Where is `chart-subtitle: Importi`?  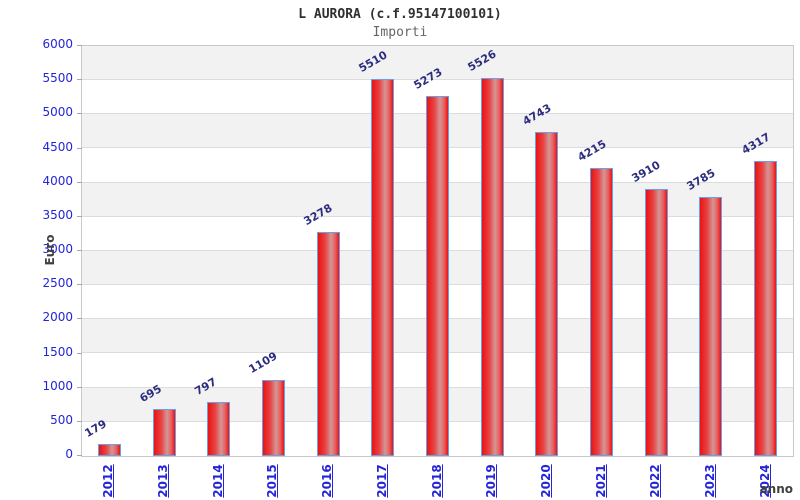 chart-subtitle: Importi is located at coordinates (400, 32).